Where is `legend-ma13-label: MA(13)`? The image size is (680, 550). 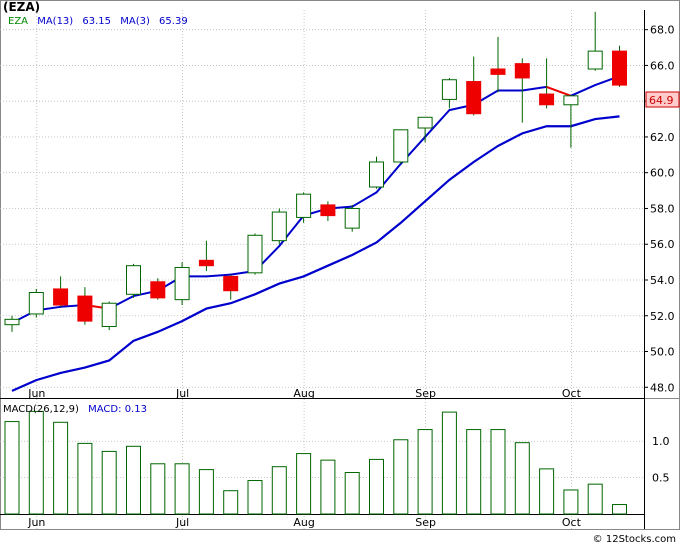
legend-ma13-label: MA(13) is located at coordinates (55, 21).